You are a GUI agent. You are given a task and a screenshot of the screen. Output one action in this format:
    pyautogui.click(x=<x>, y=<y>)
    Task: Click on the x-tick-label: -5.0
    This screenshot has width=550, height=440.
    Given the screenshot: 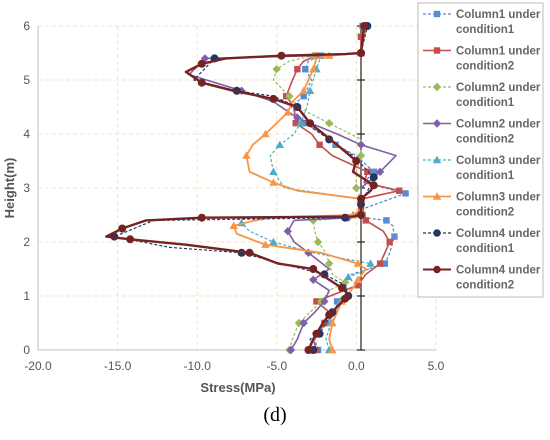 What is the action you would take?
    pyautogui.click(x=276, y=366)
    